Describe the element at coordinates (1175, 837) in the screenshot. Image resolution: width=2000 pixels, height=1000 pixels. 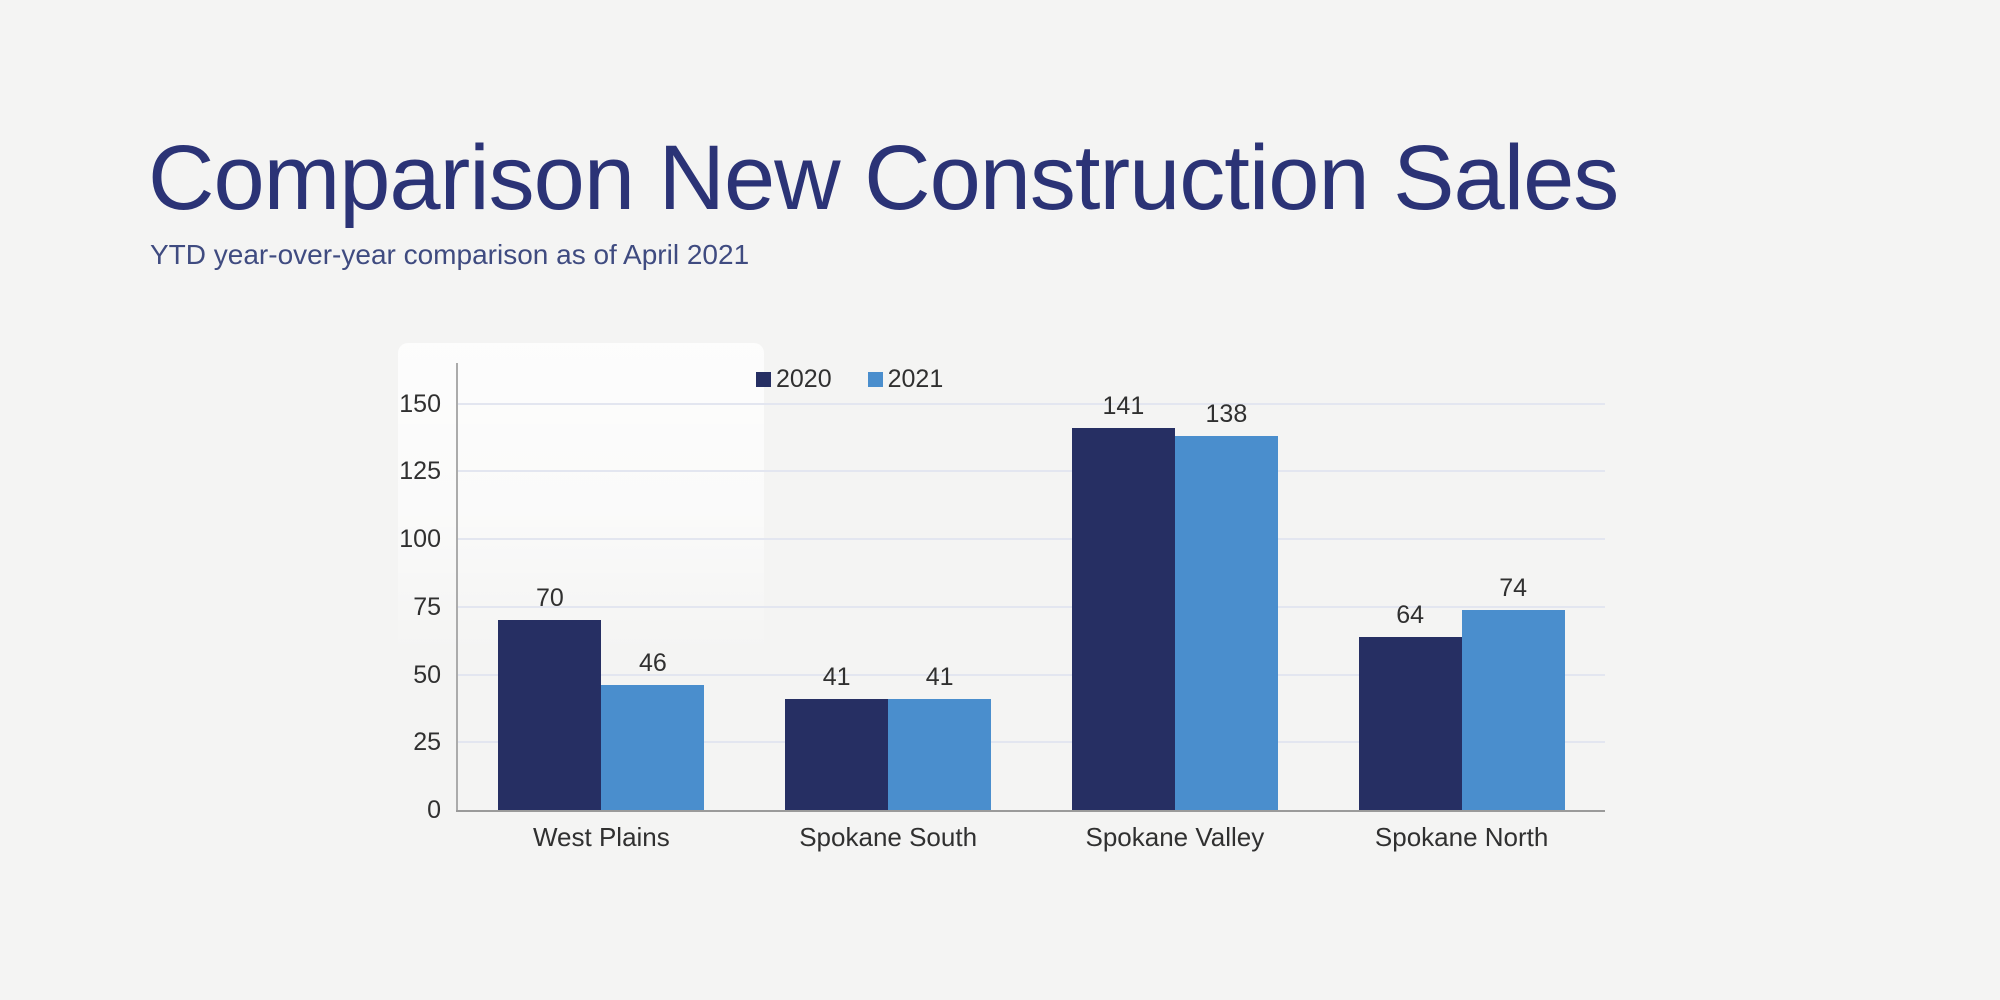
I see `category-label: Spokane Valley` at that location.